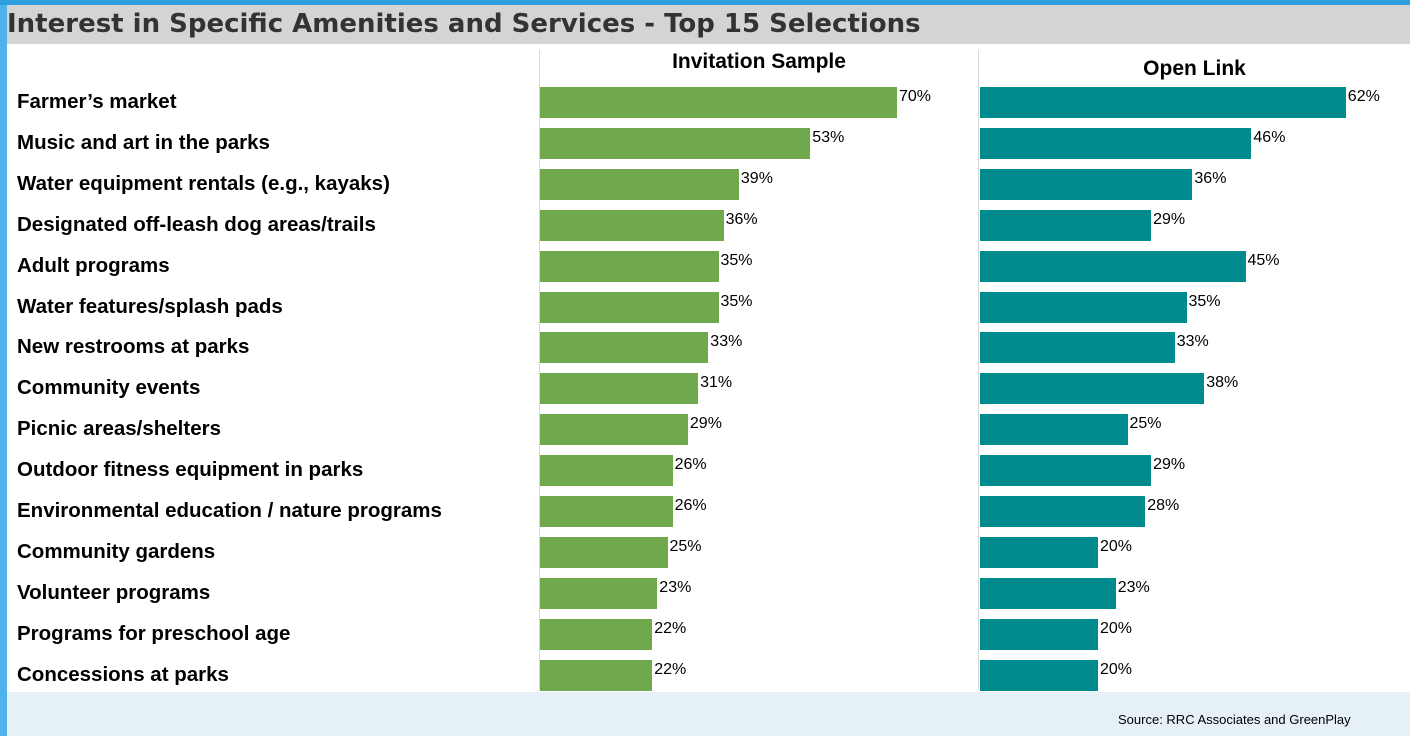 The width and height of the screenshot is (1410, 736). Describe the element at coordinates (150, 307) in the screenshot. I see `category-label: Water features/splash pads` at that location.